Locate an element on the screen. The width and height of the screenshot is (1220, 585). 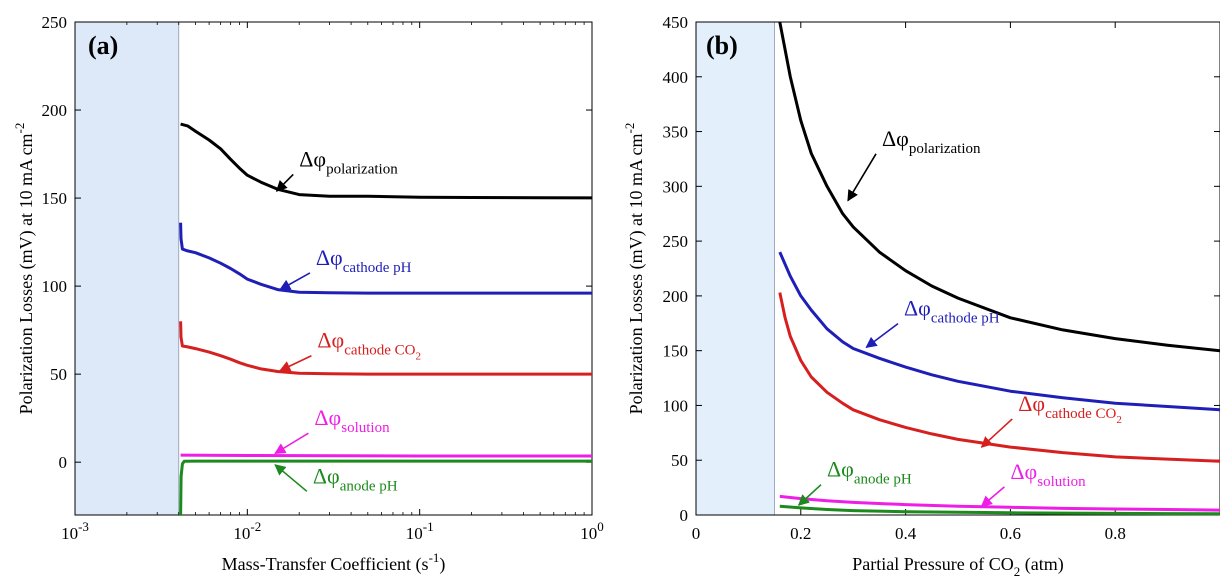
panel-label: (b) is located at coordinates (722, 45).